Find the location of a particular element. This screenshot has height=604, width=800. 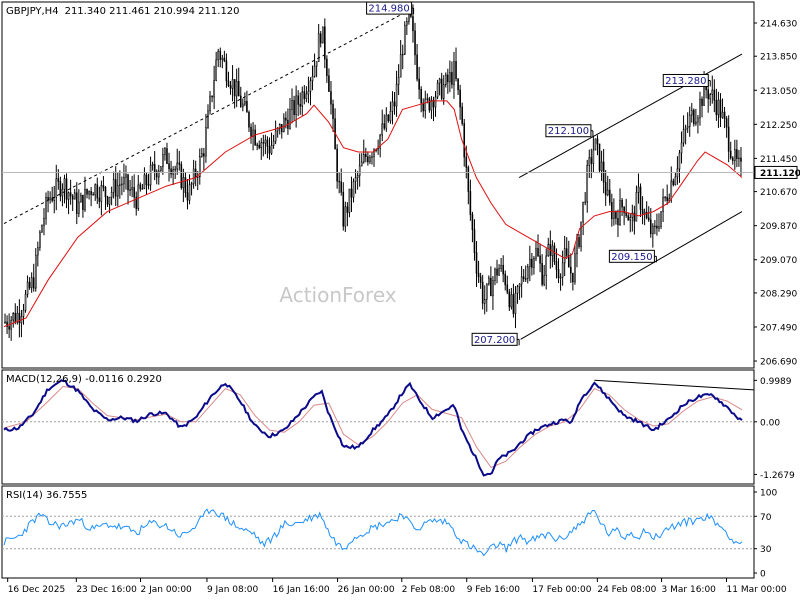

time-tick-label: 11 Mar 00:00 is located at coordinates (757, 590).